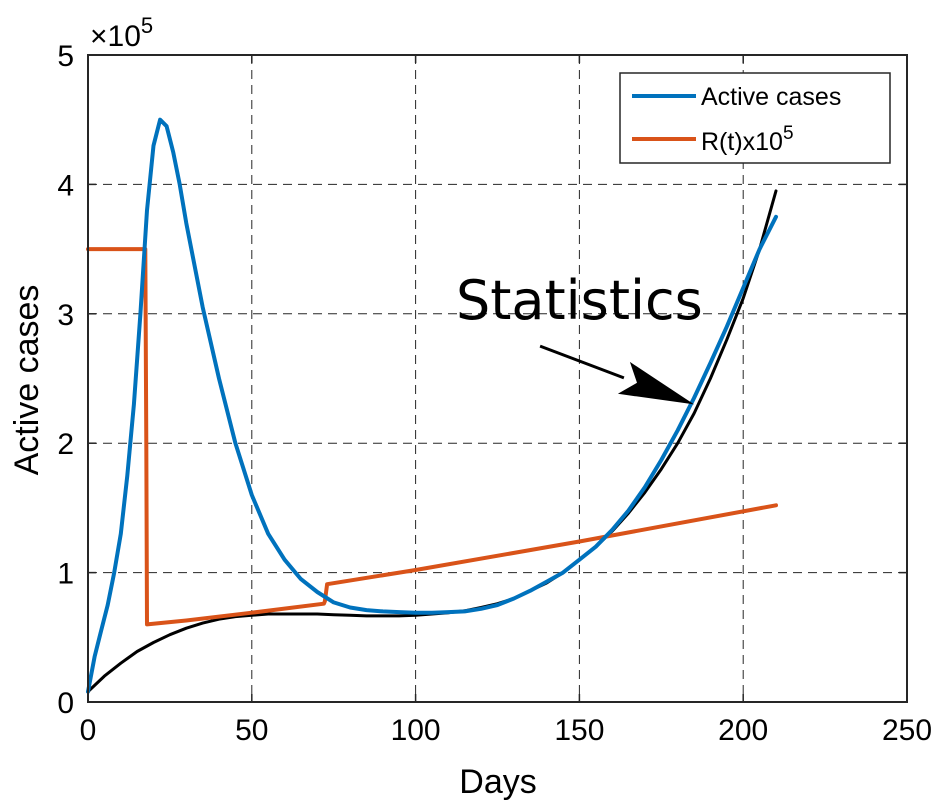 The width and height of the screenshot is (940, 805). What do you see at coordinates (416, 730) in the screenshot?
I see `x-tick-label: 100` at bounding box center [416, 730].